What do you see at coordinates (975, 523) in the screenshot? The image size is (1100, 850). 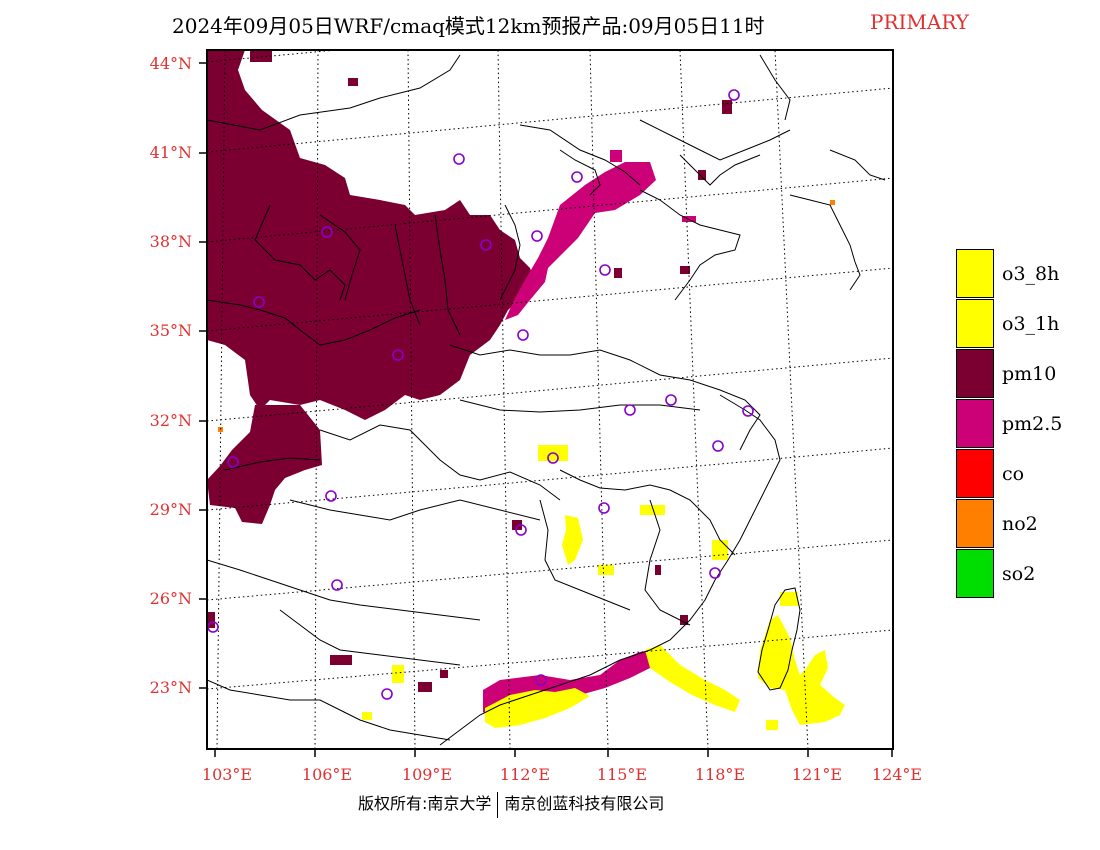 I see `legend-swatch-no2` at bounding box center [975, 523].